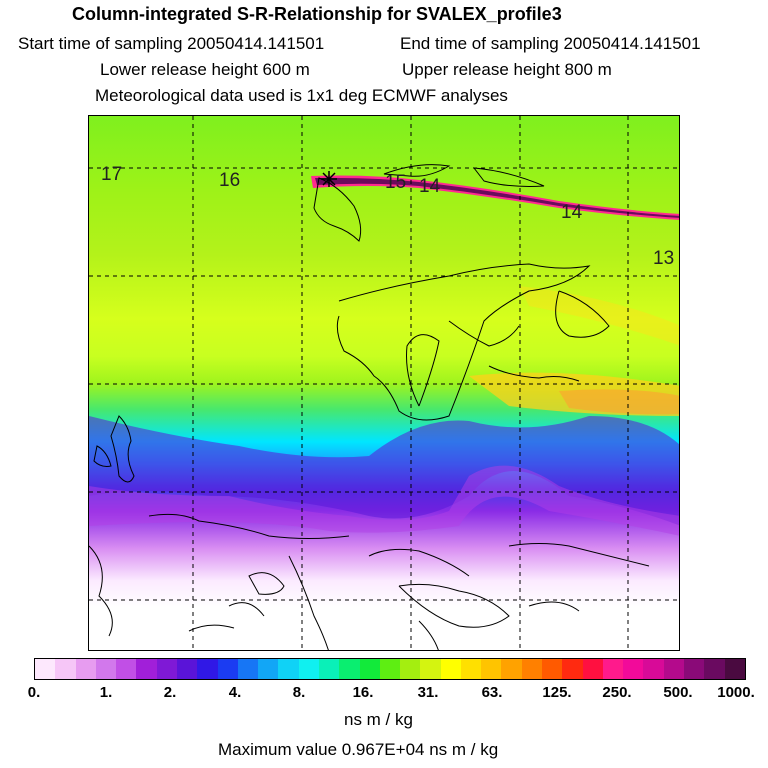  Describe the element at coordinates (617, 692) in the screenshot. I see `colorbar-tick-label: 250.` at that location.